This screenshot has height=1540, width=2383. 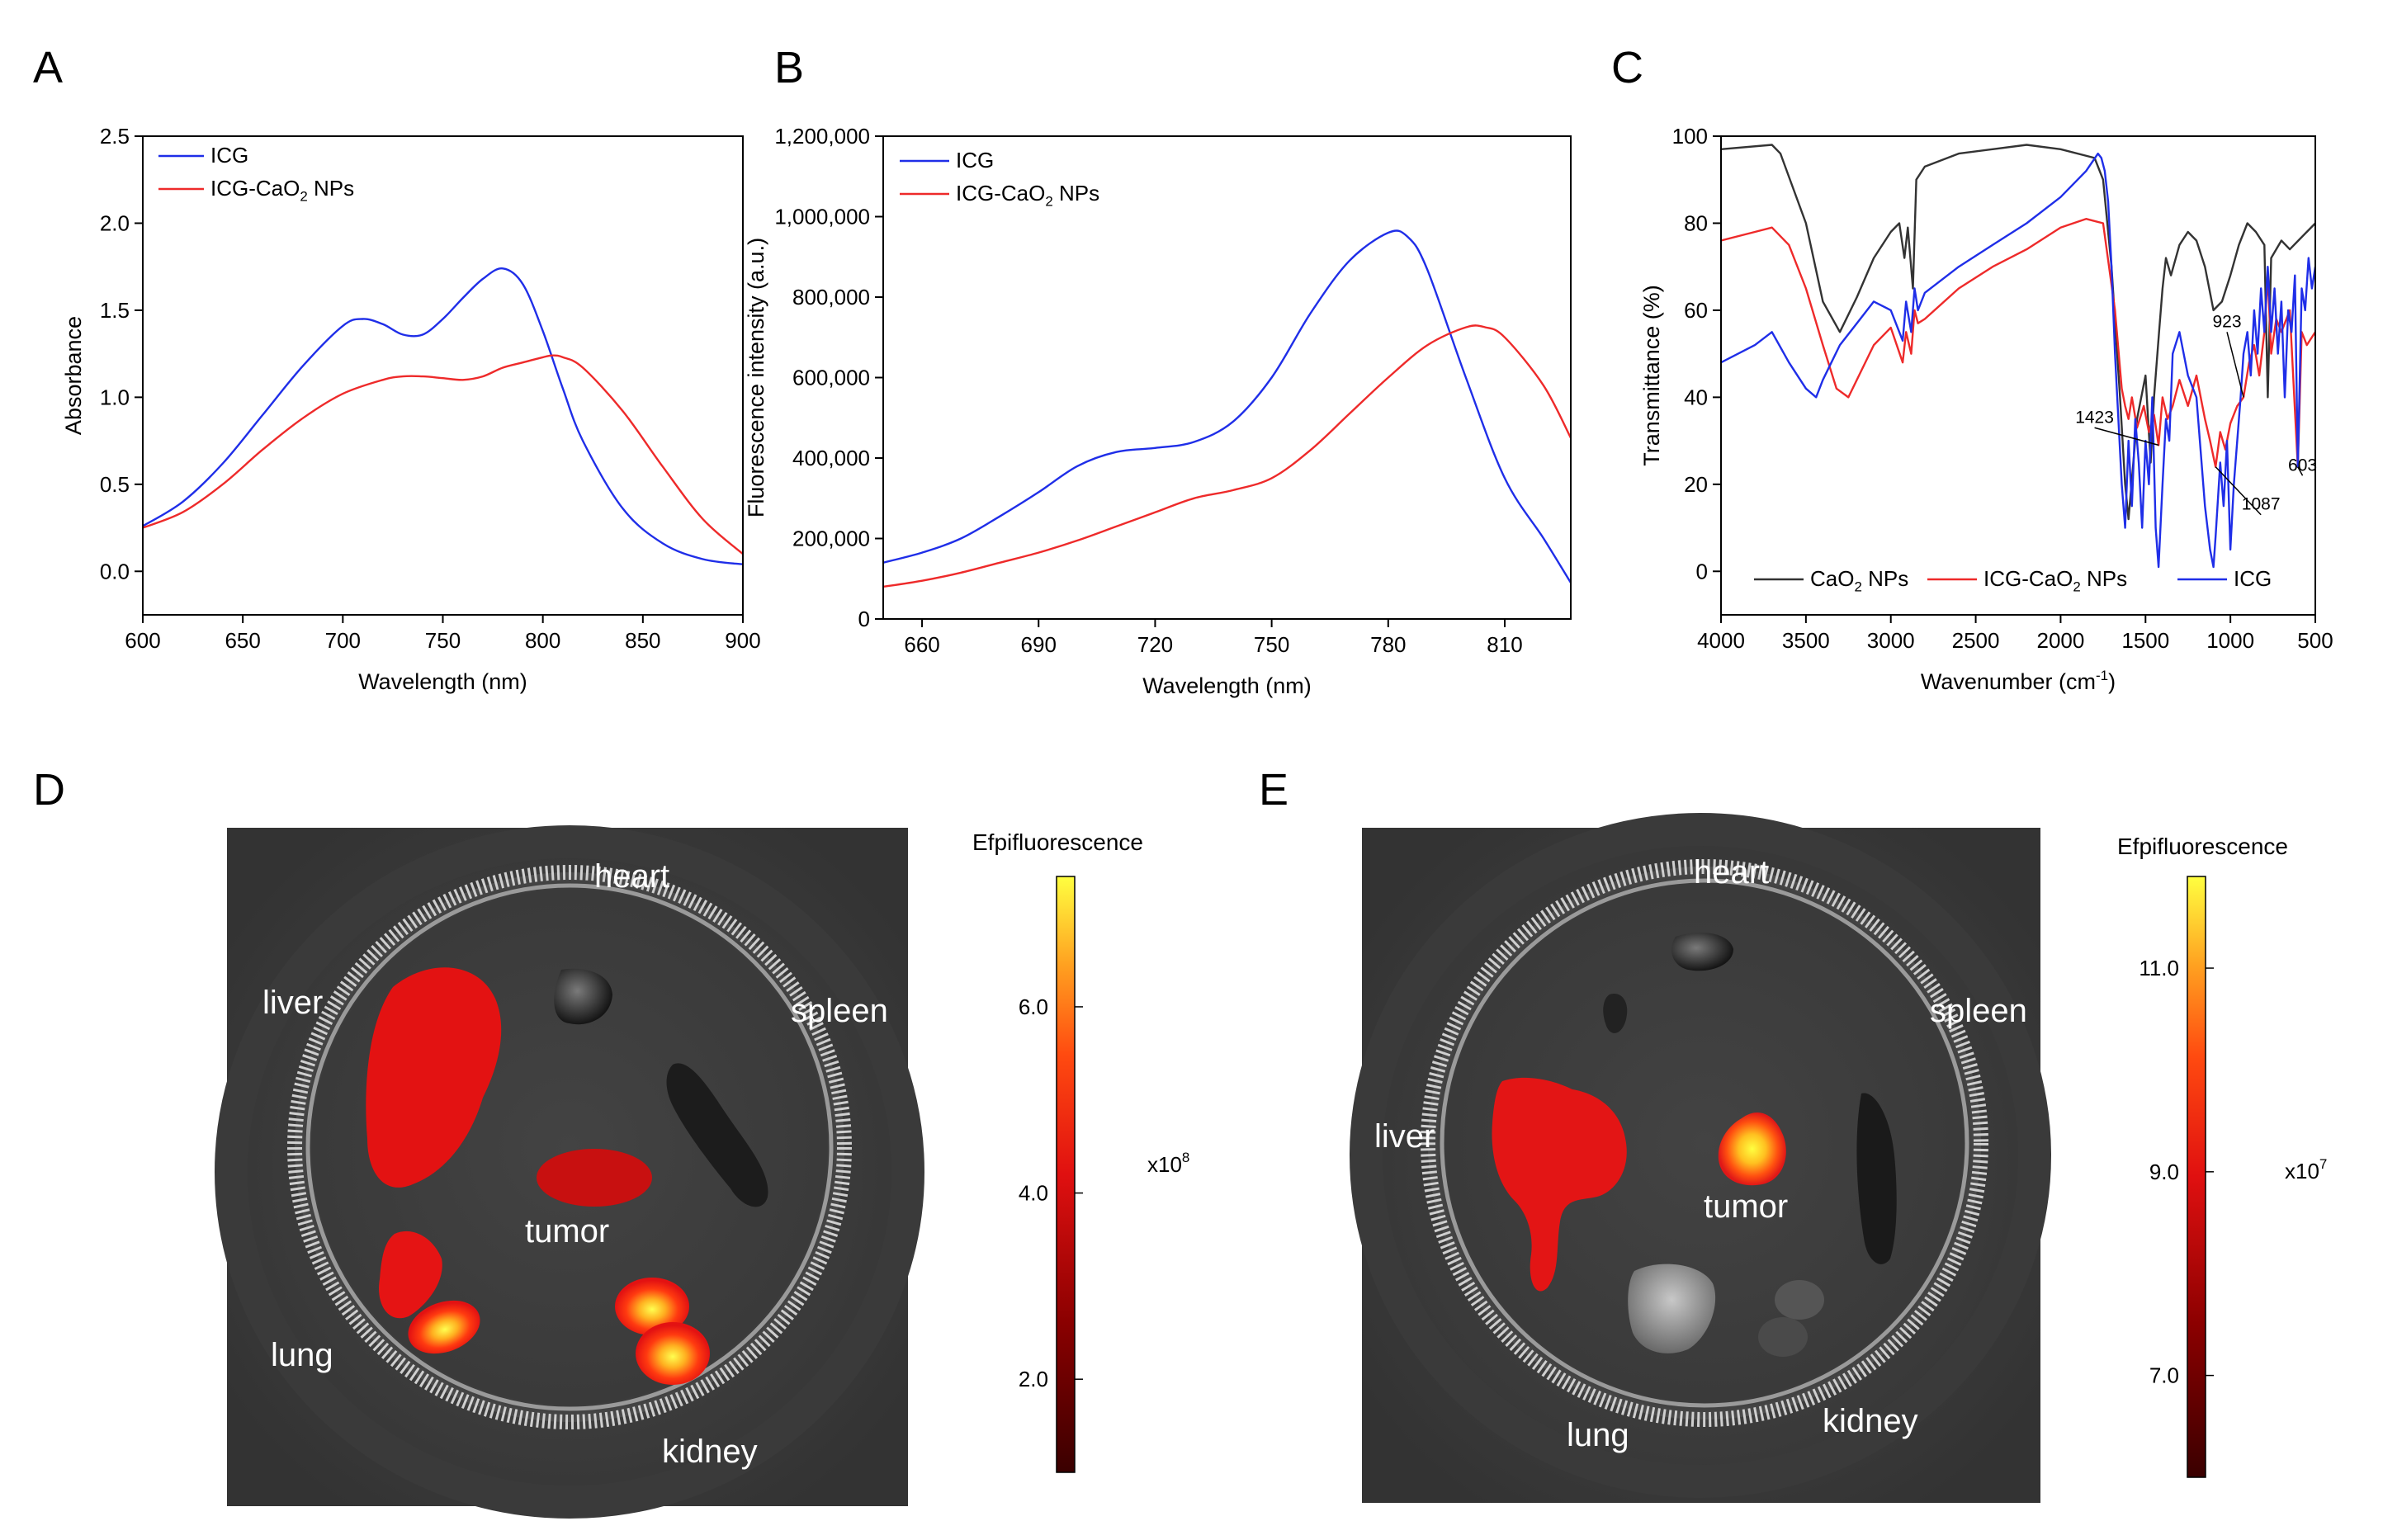 I want to click on legend-label: CaO2 NPs, so click(x=1859, y=580).